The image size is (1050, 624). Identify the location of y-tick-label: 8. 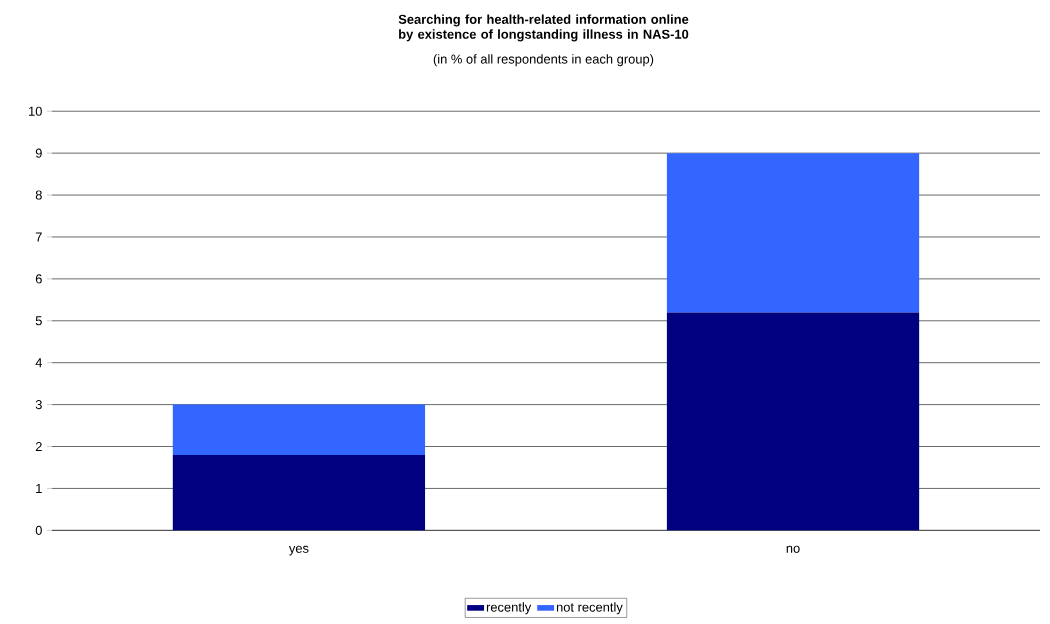
(38, 195).